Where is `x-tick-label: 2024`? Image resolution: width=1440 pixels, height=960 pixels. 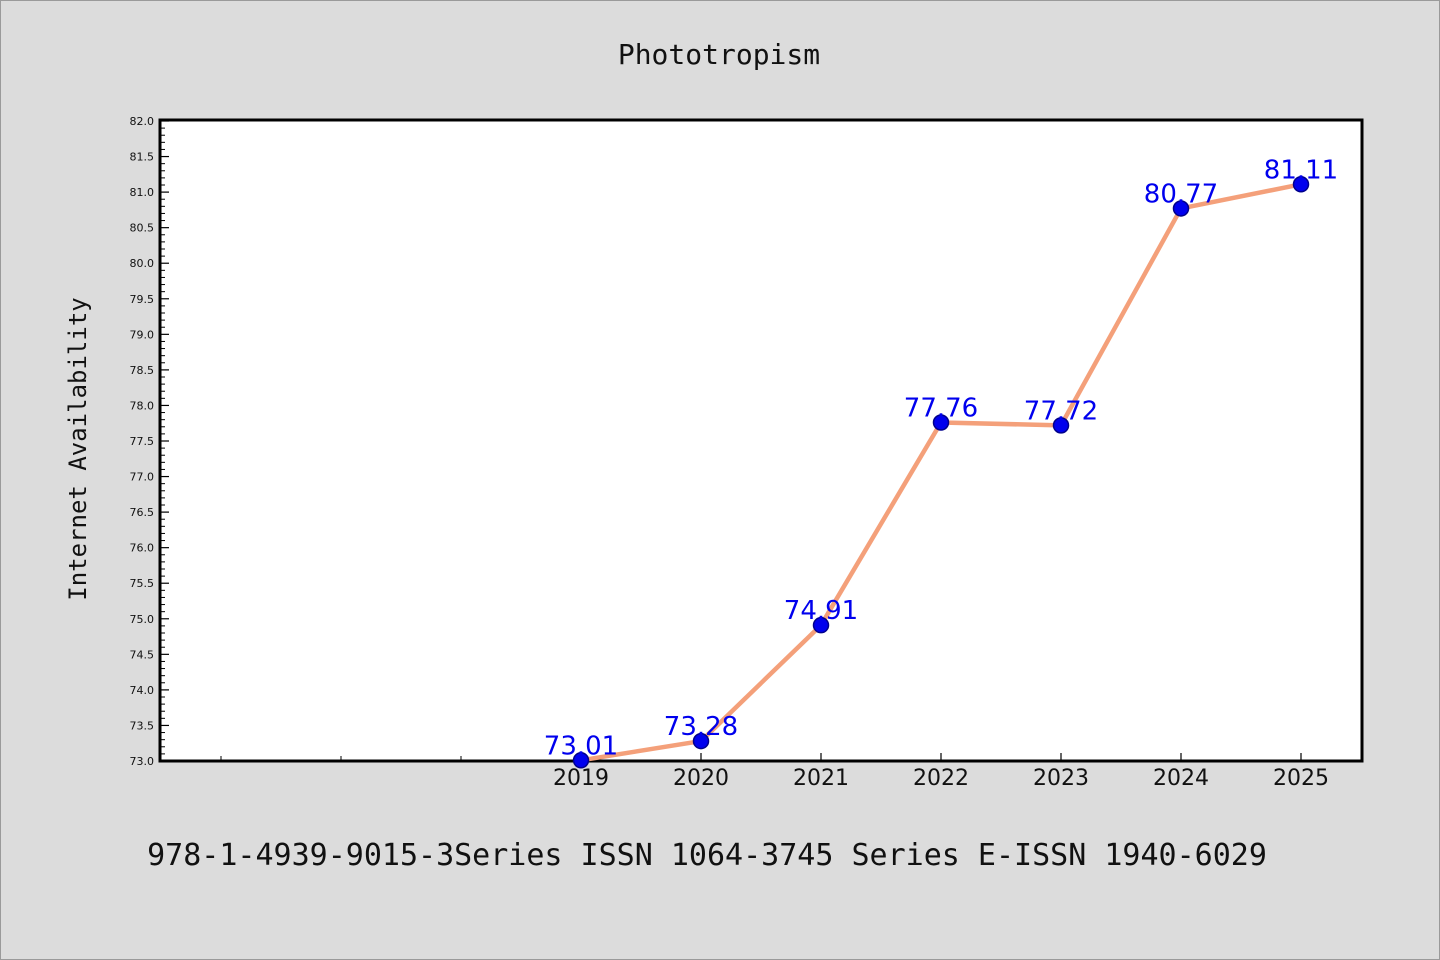 x-tick-label: 2024 is located at coordinates (1181, 778).